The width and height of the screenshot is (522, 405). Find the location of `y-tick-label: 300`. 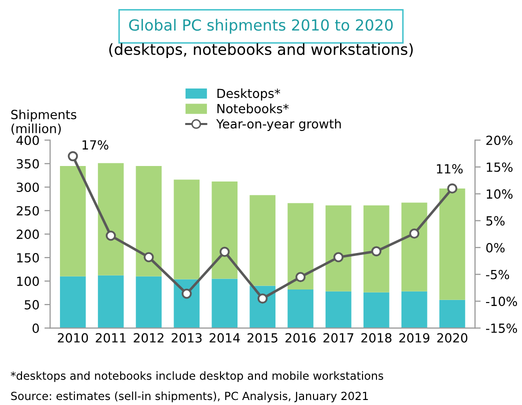

y-tick-label: 300 is located at coordinates (27, 187).